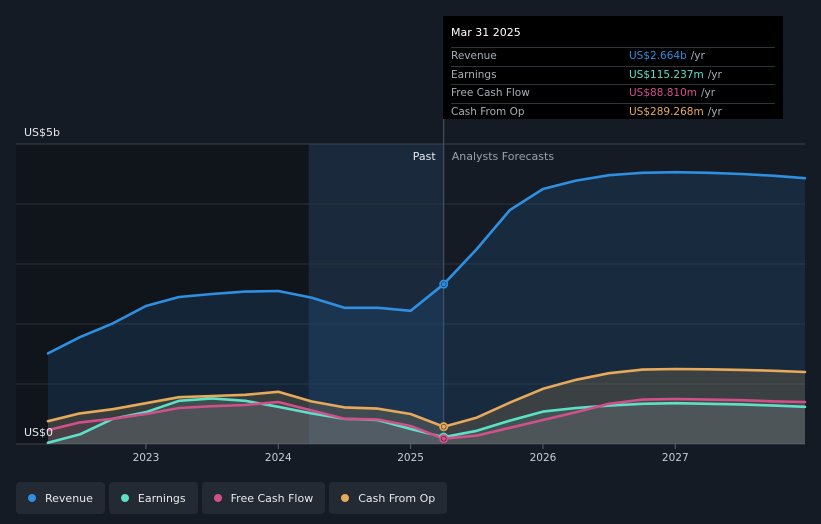  What do you see at coordinates (486, 32) in the screenshot?
I see `tooltip-date: Mar 31 2025` at bounding box center [486, 32].